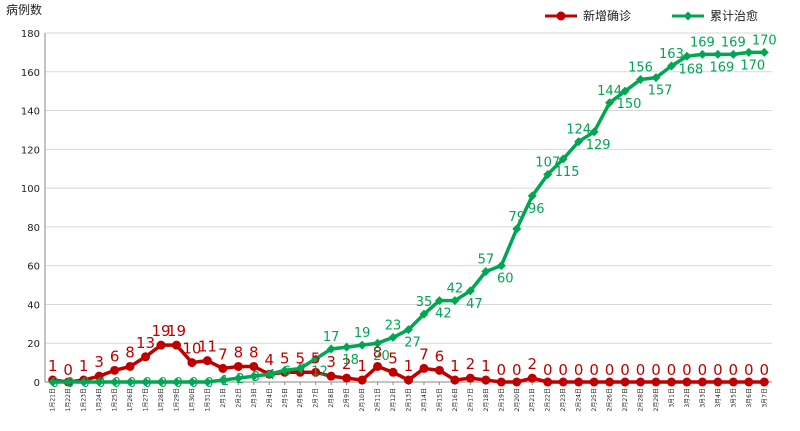 This screenshot has width=800, height=431. Describe the element at coordinates (347, 398) in the screenshot. I see `x-tick-label: 2月9日` at that location.